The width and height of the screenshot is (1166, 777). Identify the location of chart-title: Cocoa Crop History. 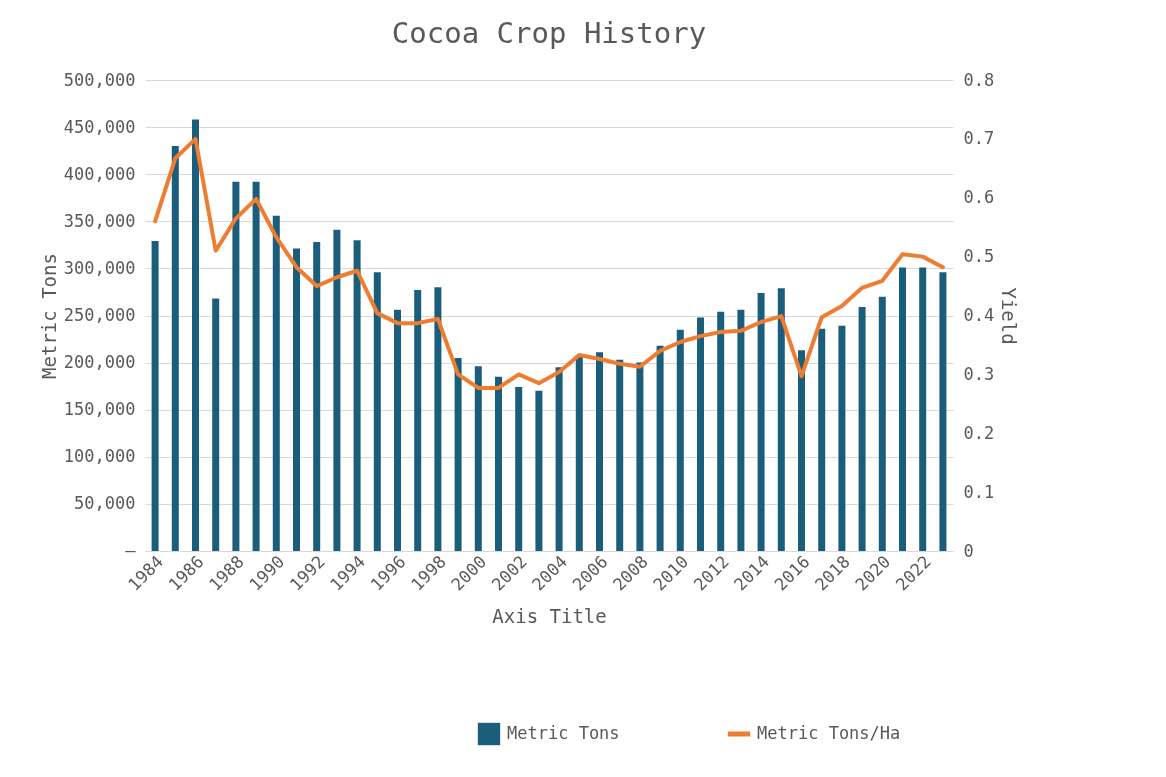
(549, 33).